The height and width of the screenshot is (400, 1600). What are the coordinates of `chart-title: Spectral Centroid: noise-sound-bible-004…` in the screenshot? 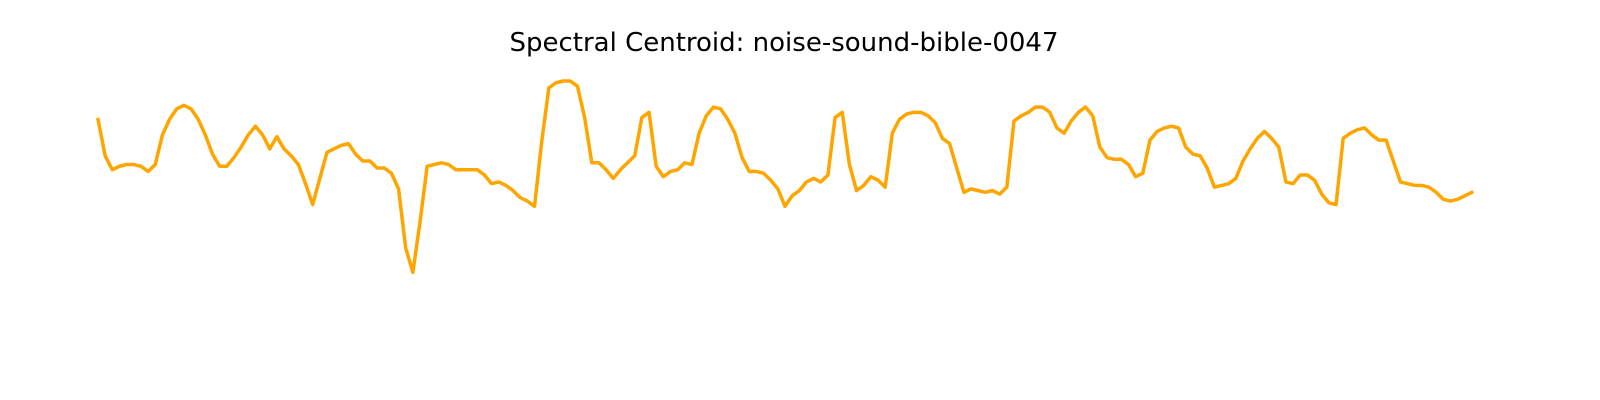 It's located at (783, 43).